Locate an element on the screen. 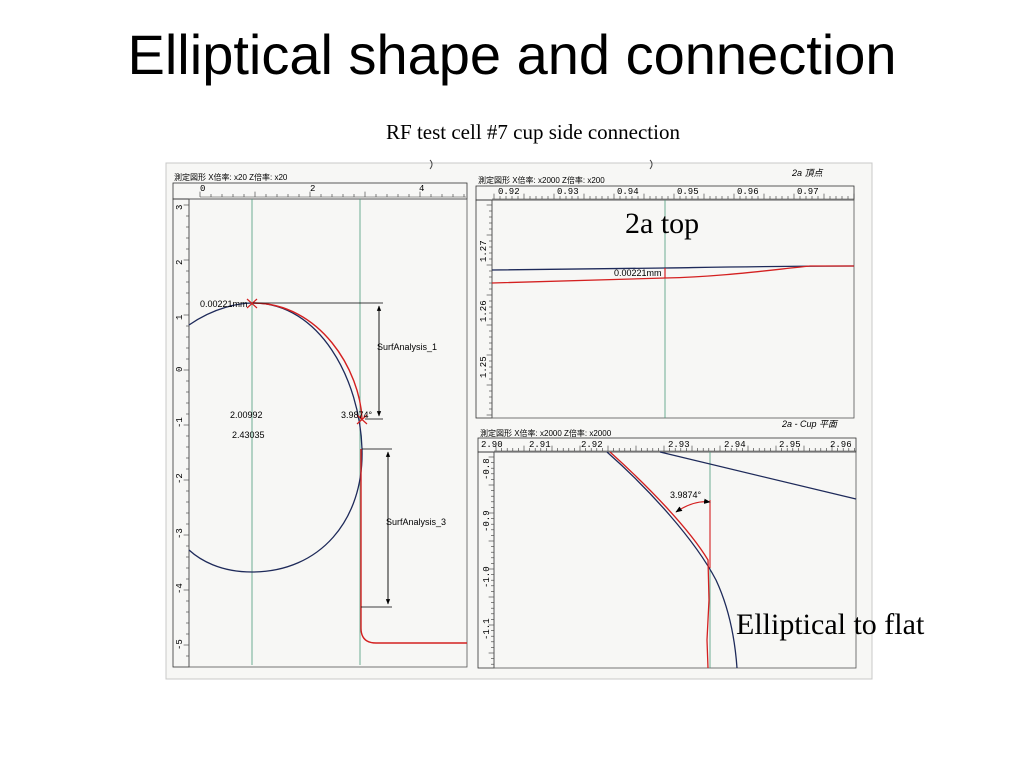 The width and height of the screenshot is (1024, 768). br-y-tick: -1.1 is located at coordinates (487, 629).